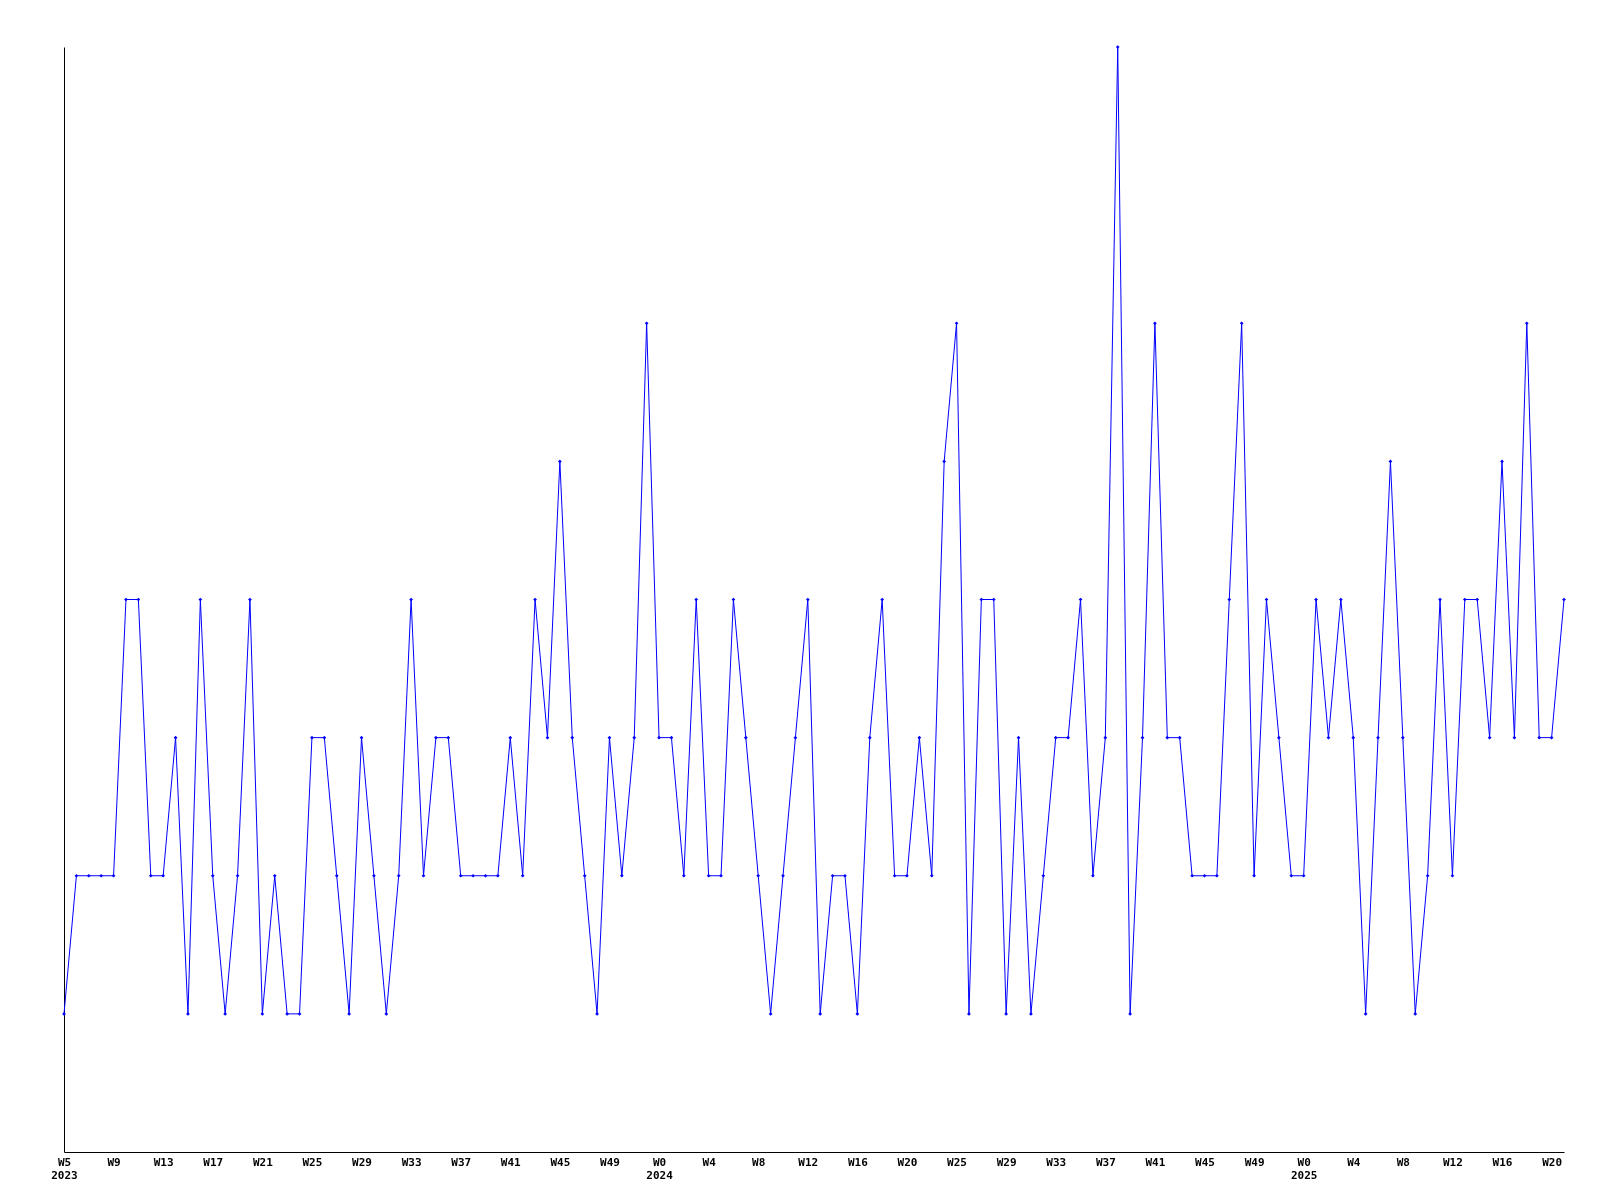 The width and height of the screenshot is (1600, 1200). What do you see at coordinates (660, 1168) in the screenshot?
I see `x-tick-label: W0 2024` at bounding box center [660, 1168].